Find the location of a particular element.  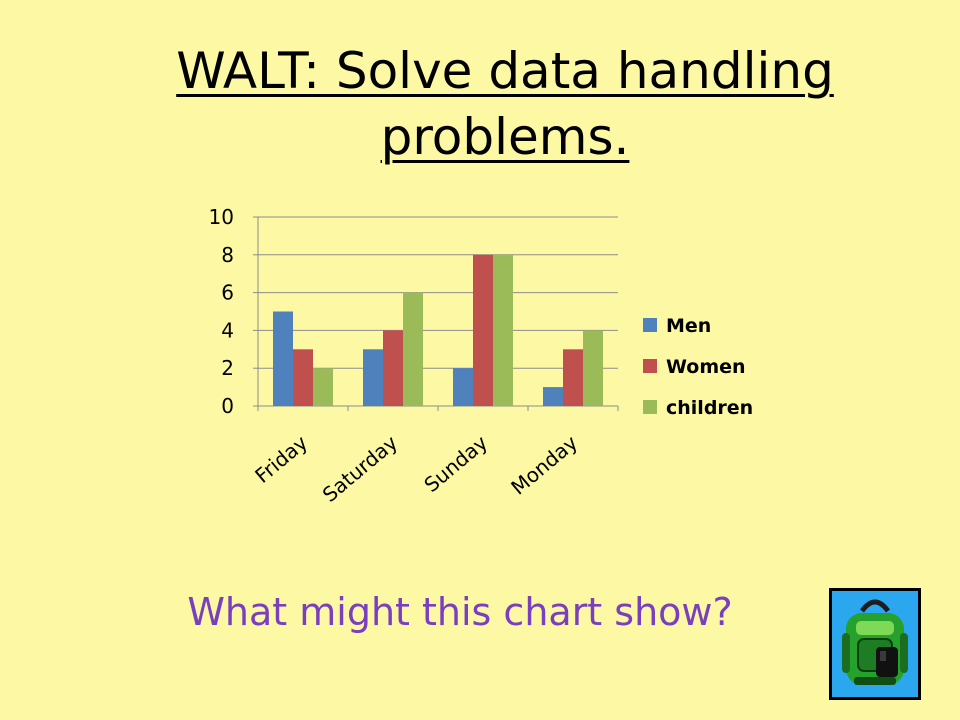

bar-men-friday is located at coordinates (283, 358).